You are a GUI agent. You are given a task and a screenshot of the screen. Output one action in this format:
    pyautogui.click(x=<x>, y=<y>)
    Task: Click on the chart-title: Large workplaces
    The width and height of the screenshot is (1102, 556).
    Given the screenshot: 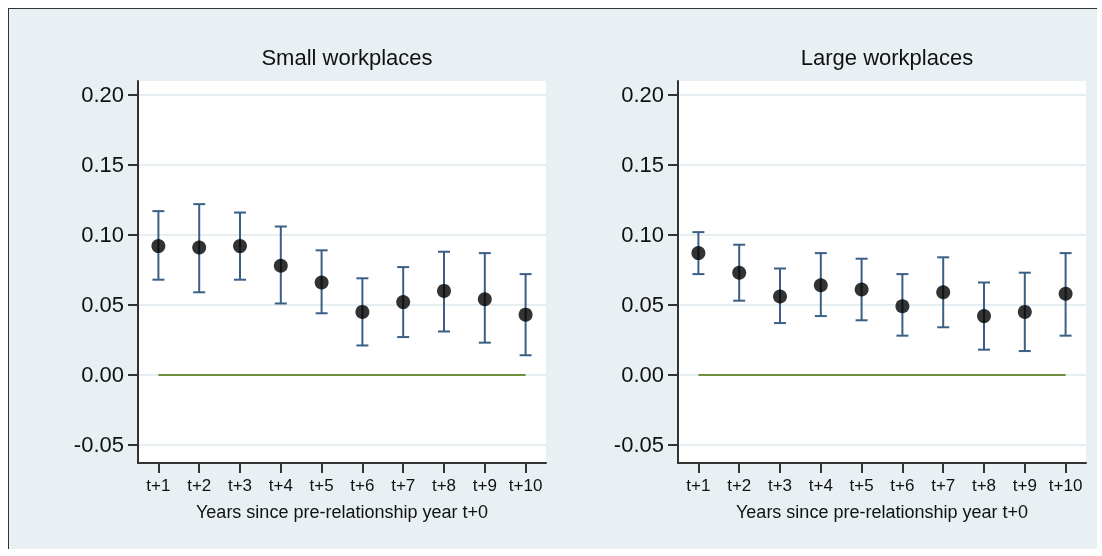 What is the action you would take?
    pyautogui.click(x=887, y=57)
    